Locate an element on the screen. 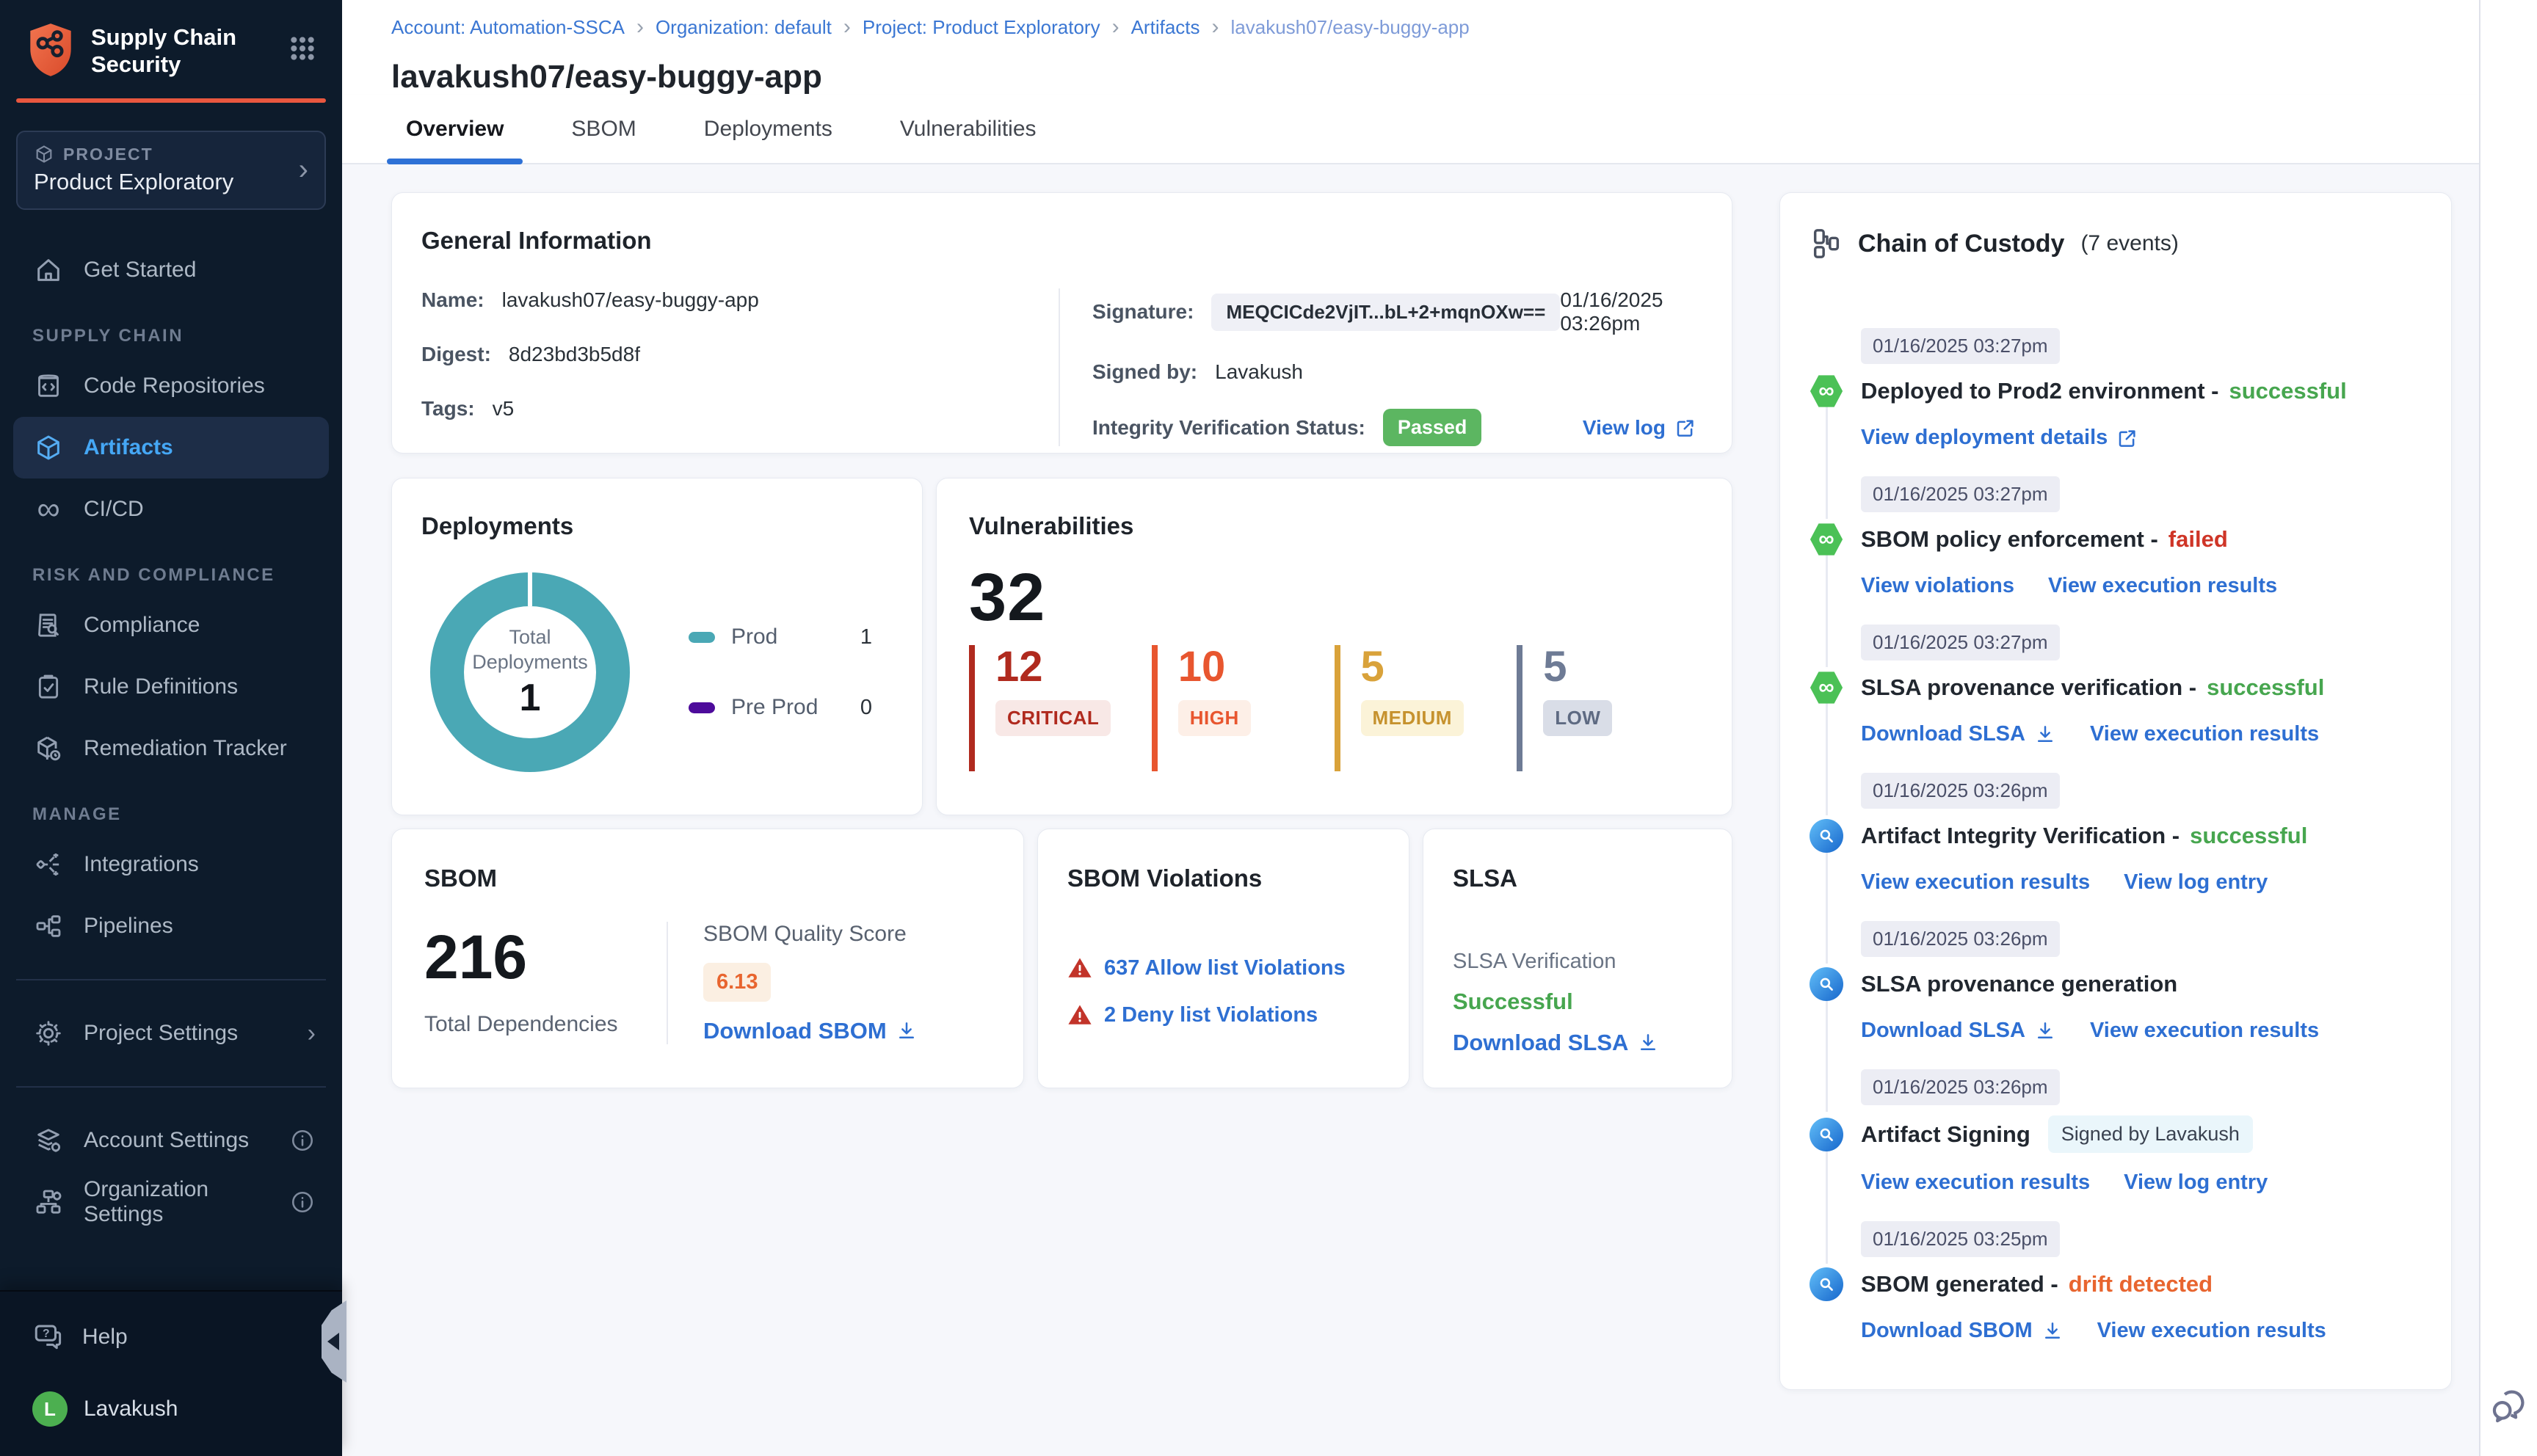 The height and width of the screenshot is (1456, 2537). breadcrumb-current: lavakush07/easy-buggy-app is located at coordinates (1350, 26).